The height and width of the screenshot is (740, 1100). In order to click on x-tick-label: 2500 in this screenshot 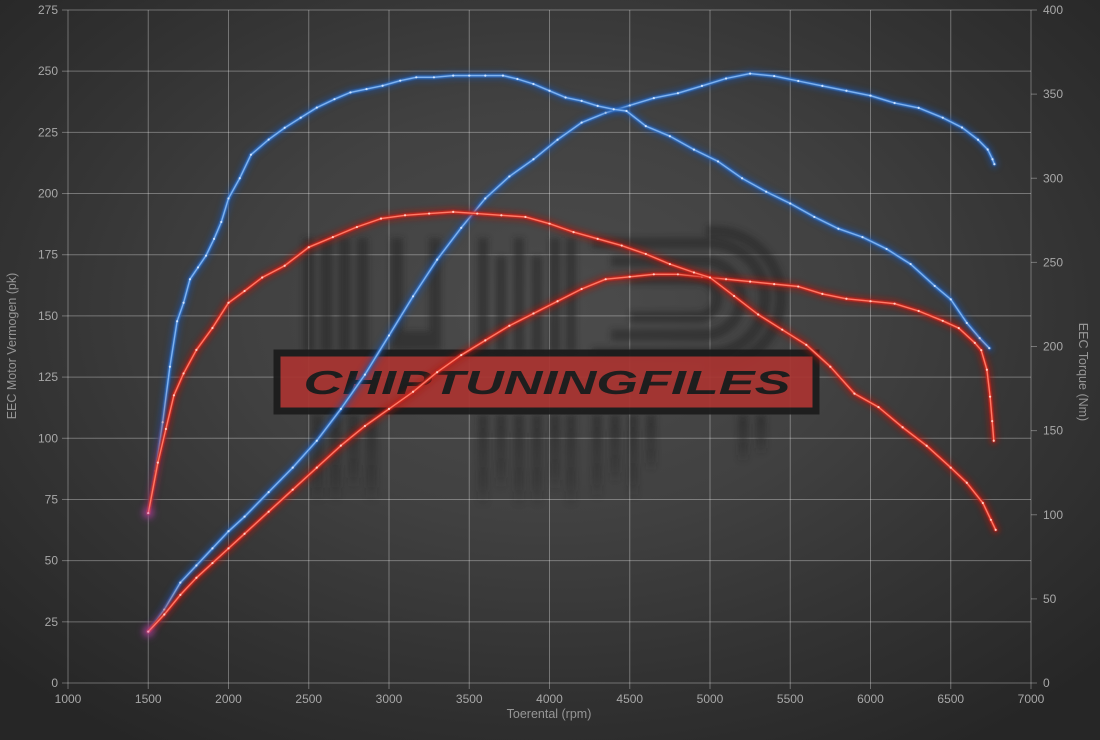, I will do `click(308, 699)`.